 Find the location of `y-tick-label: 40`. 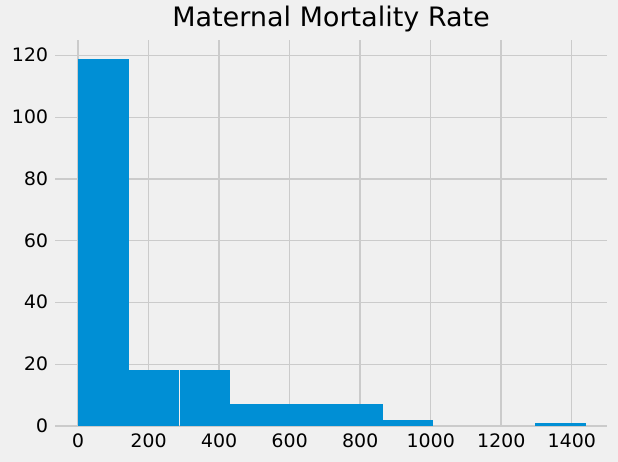

y-tick-label: 40 is located at coordinates (35, 302).